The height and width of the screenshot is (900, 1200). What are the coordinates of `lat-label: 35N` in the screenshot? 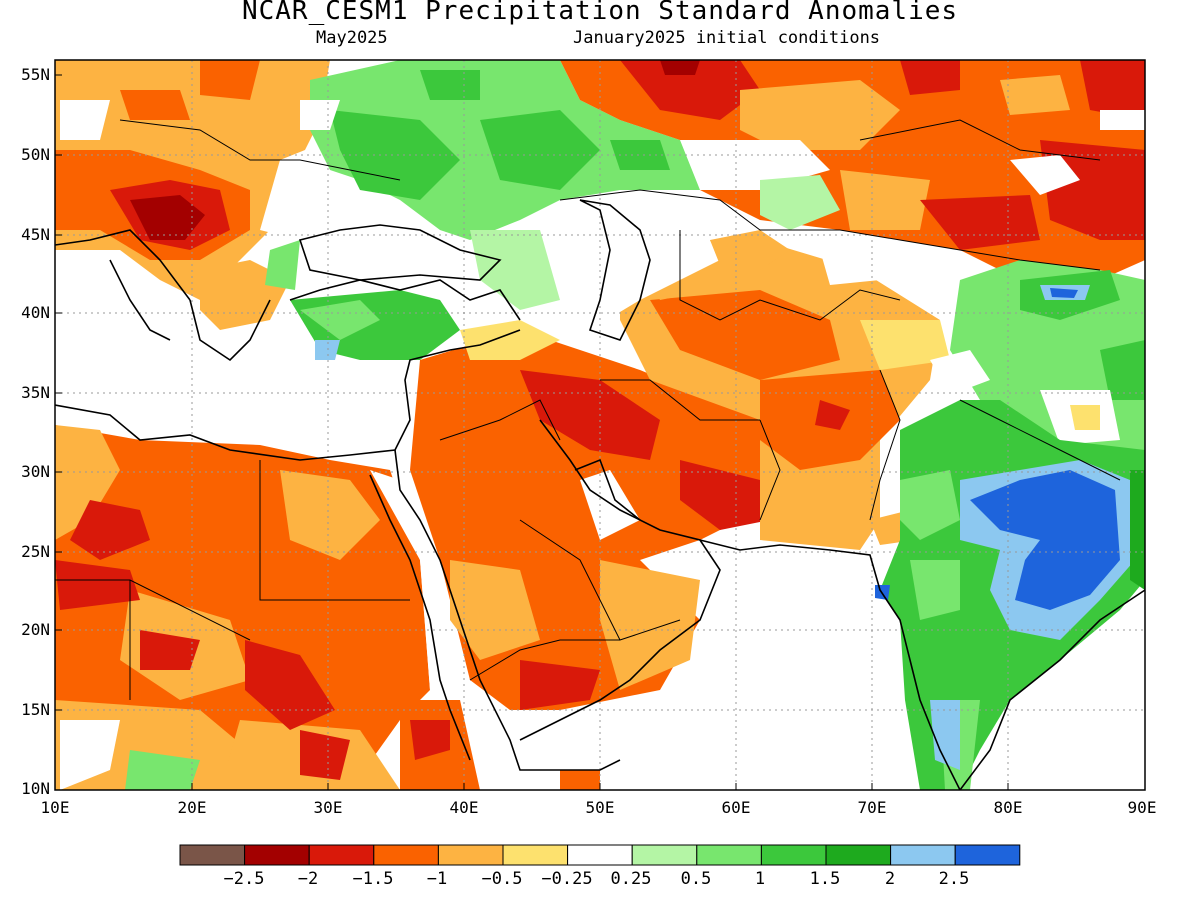 It's located at (35, 392).